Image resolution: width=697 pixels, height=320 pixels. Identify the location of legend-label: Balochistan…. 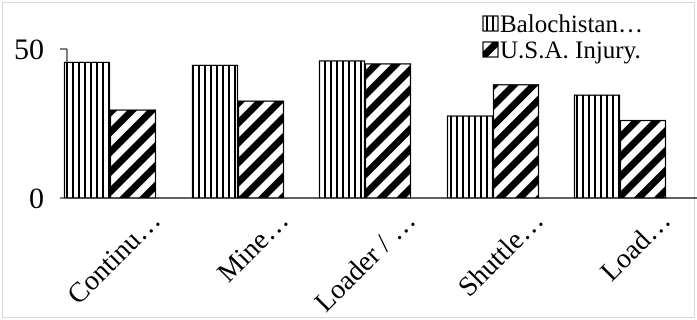
(571, 24).